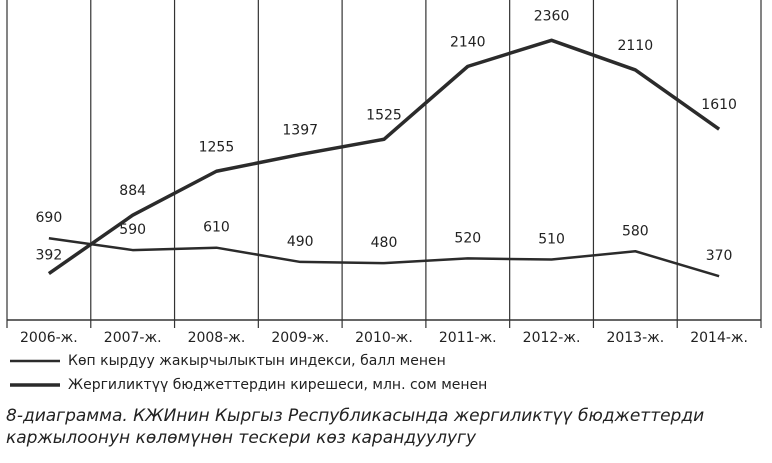 This screenshot has width=772, height=463. Describe the element at coordinates (217, 147) in the screenshot. I see `data-label: 1255` at that location.